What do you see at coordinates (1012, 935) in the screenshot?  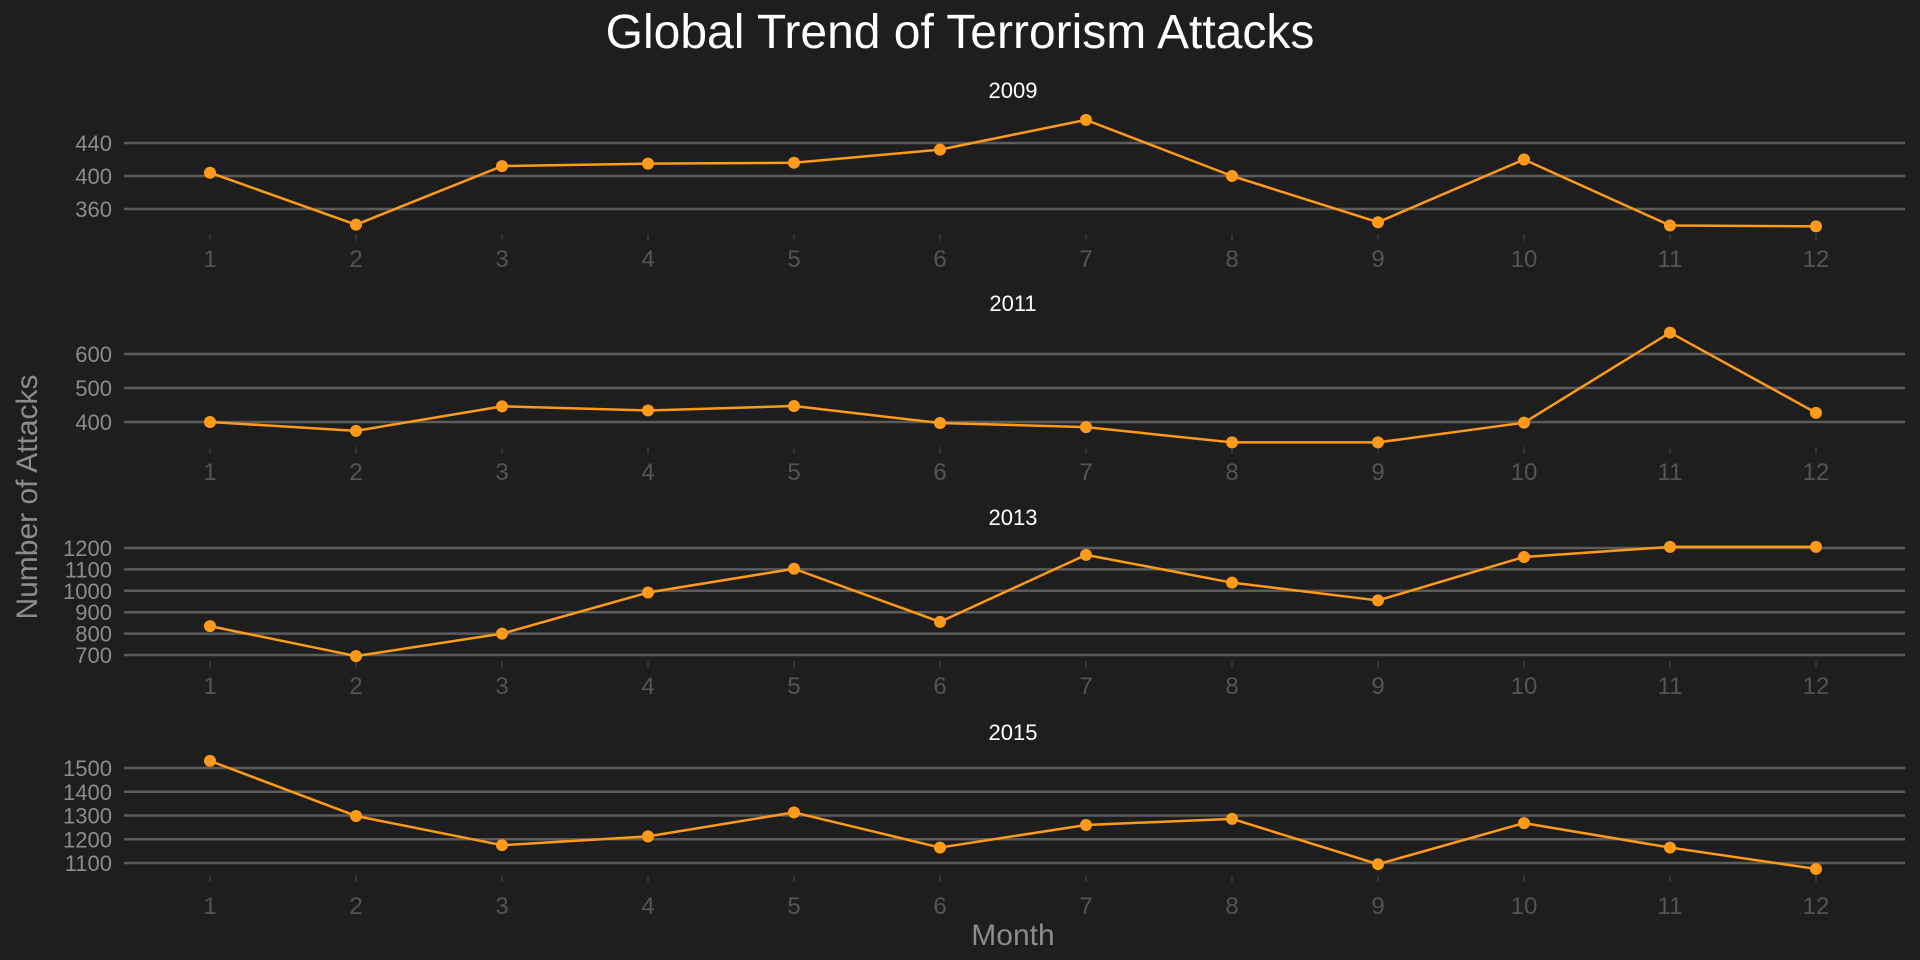 I see `x-axis-label: Month` at bounding box center [1012, 935].